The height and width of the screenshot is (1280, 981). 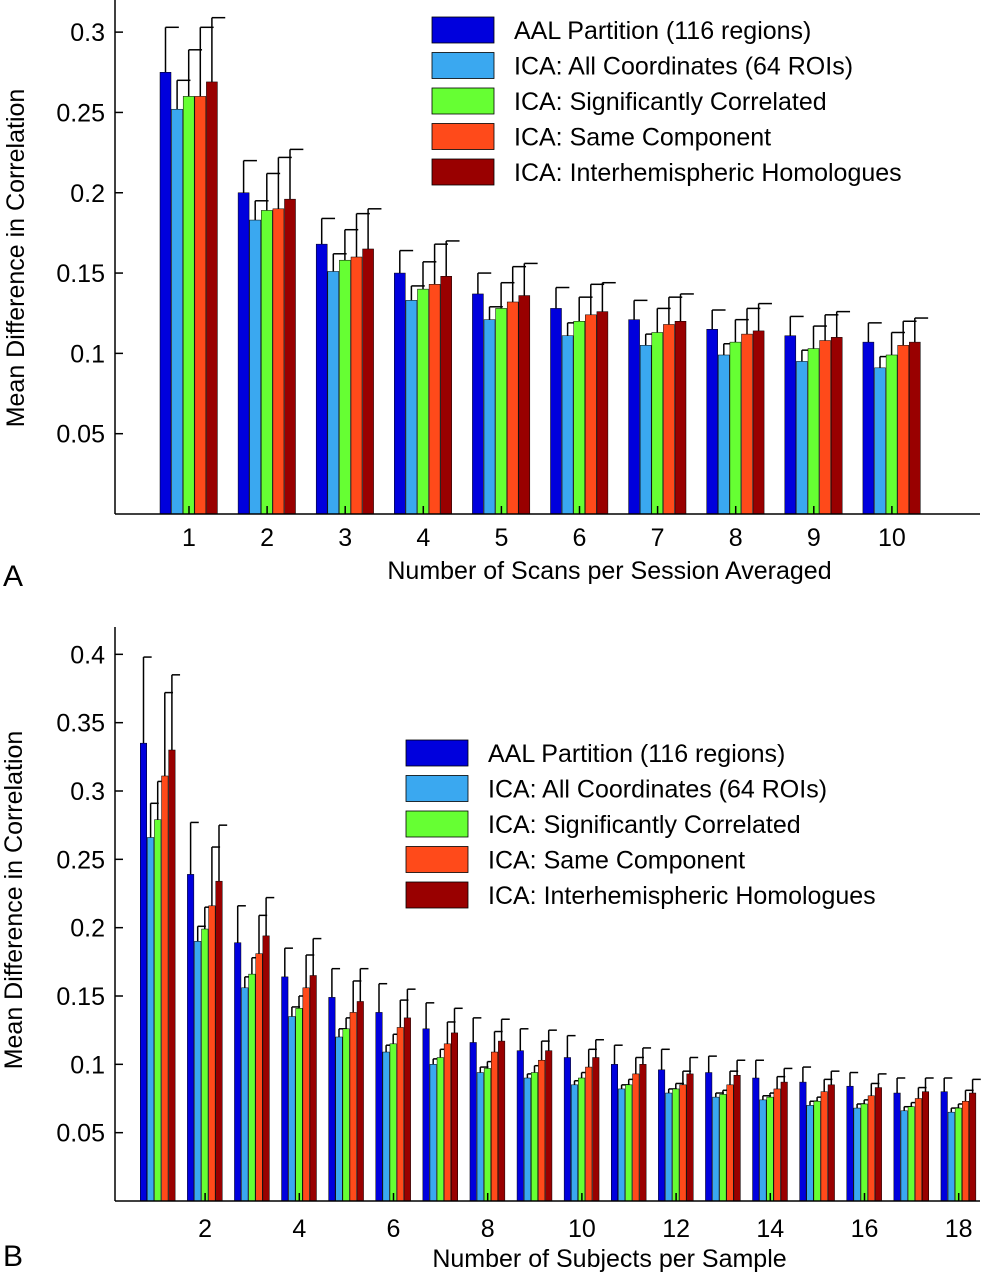 I want to click on x-tick-label: 2, so click(x=267, y=538).